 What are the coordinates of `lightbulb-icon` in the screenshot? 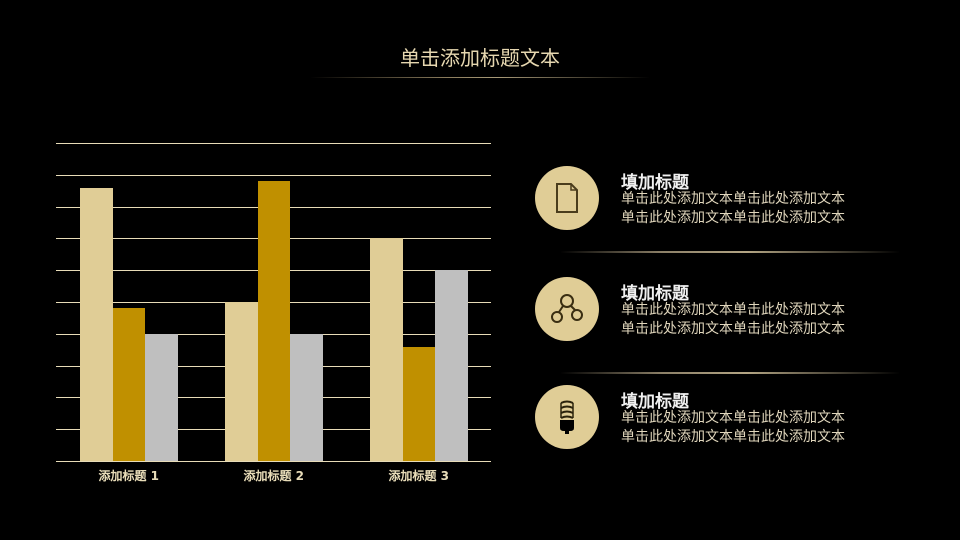 It's located at (567, 417).